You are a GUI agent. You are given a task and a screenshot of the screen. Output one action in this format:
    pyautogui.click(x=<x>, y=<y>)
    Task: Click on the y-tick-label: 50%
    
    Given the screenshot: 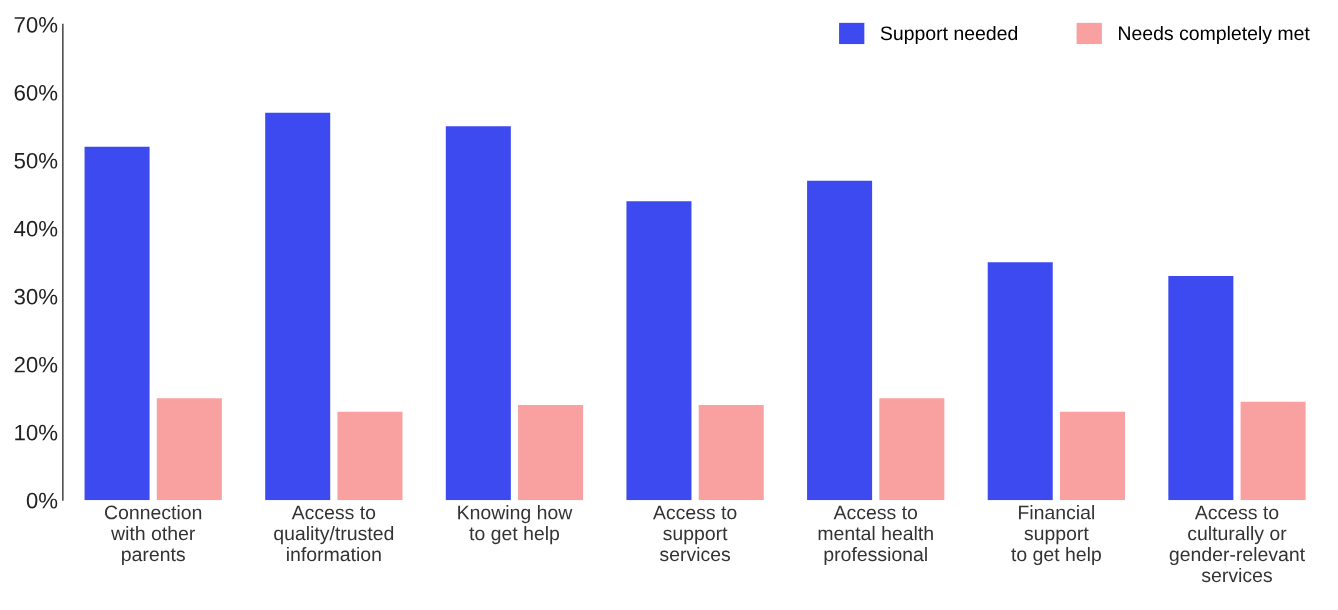 What is the action you would take?
    pyautogui.click(x=36, y=160)
    